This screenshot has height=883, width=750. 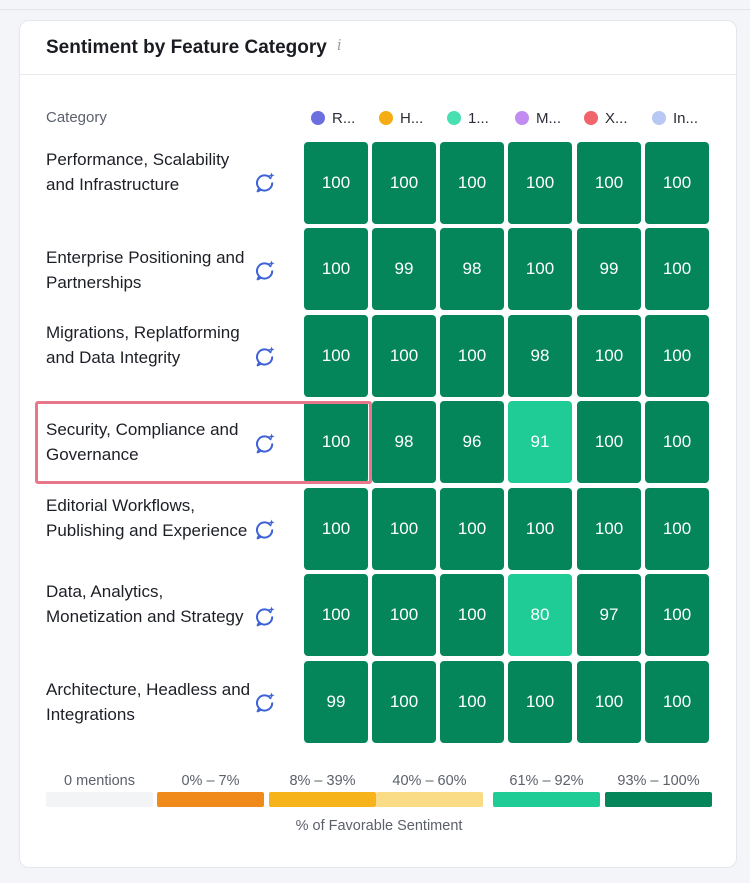 I want to click on card-header: Sentiment by Feature Category i, so click(x=378, y=48).